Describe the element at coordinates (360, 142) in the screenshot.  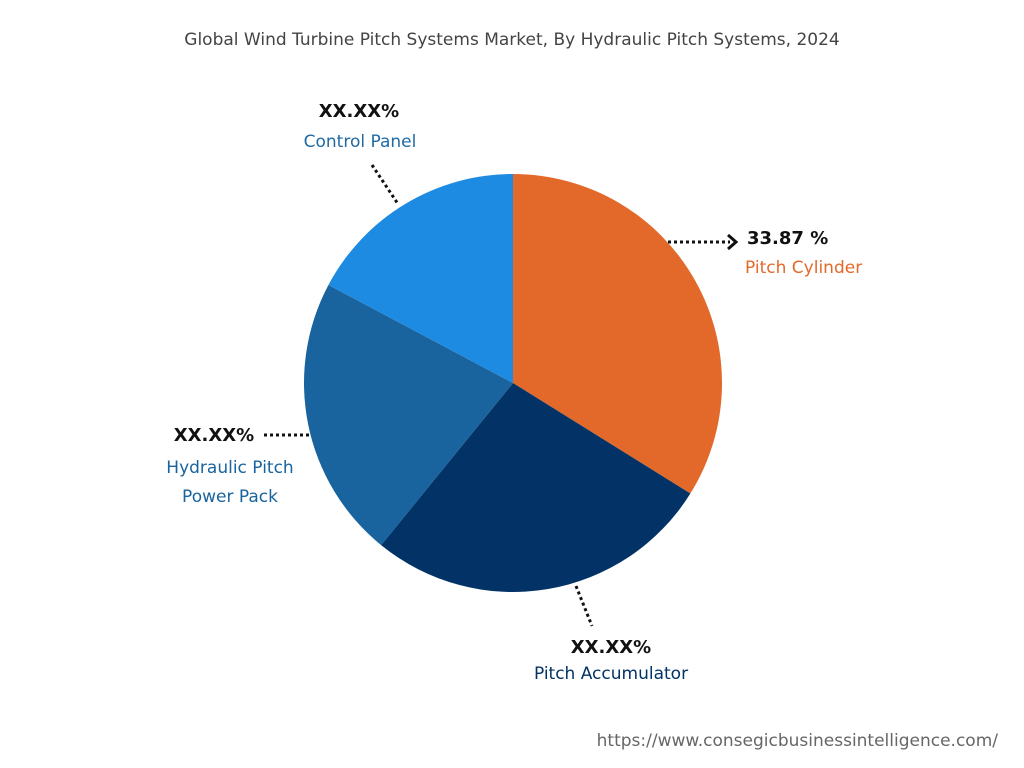
I see `category-label: Control Panel` at that location.